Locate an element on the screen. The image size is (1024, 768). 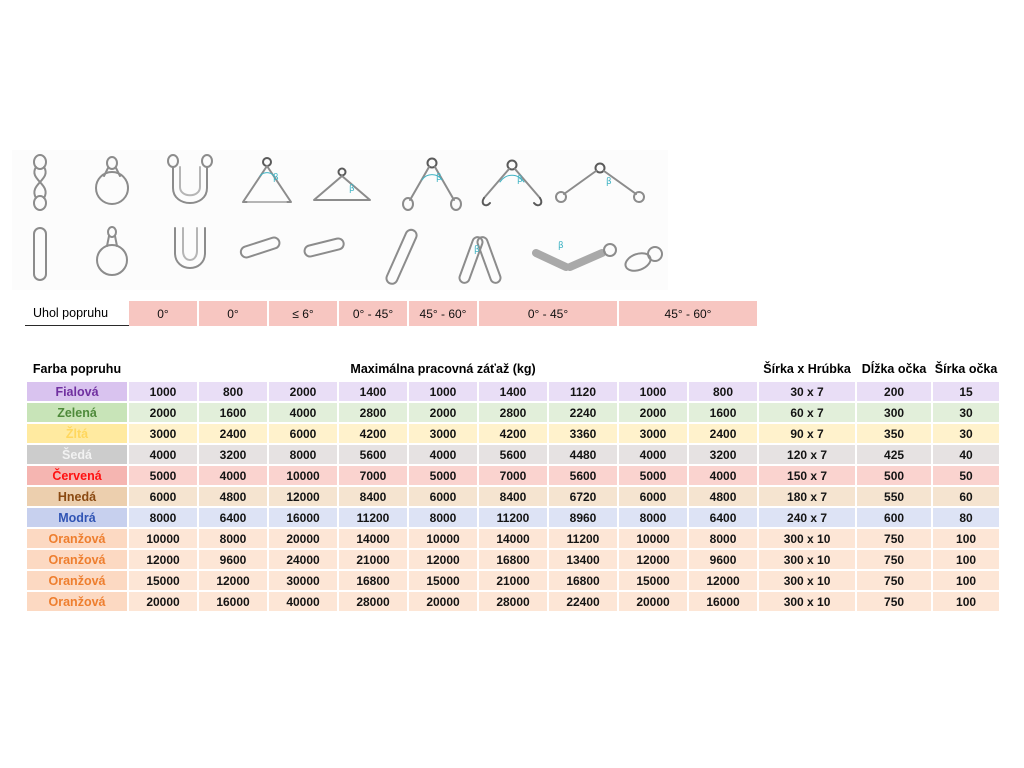
width-thickness-value: 150 x 7 is located at coordinates (807, 475).